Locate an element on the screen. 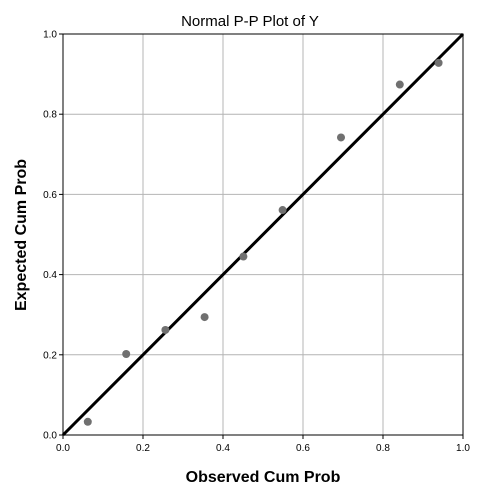  x-tick-label: 1.0 is located at coordinates (463, 448).